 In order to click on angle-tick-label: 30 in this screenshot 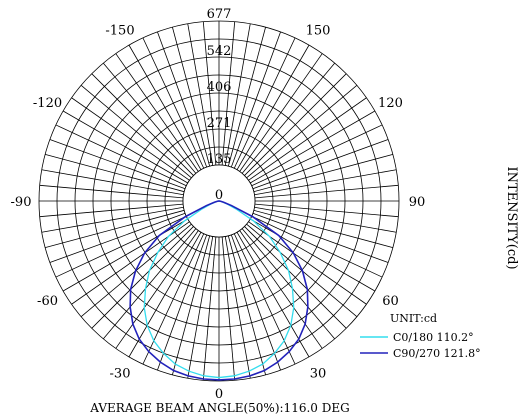, I will do `click(318, 373)`.